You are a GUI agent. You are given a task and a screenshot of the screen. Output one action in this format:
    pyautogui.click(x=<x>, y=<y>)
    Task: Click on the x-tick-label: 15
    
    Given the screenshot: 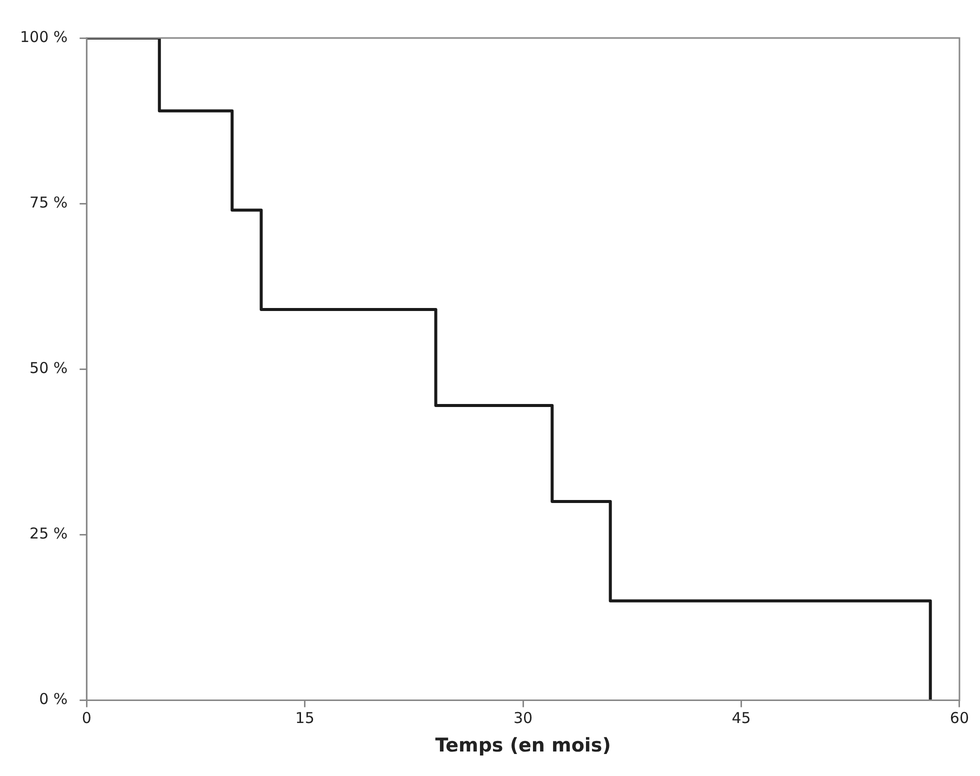 What is the action you would take?
    pyautogui.click(x=304, y=718)
    